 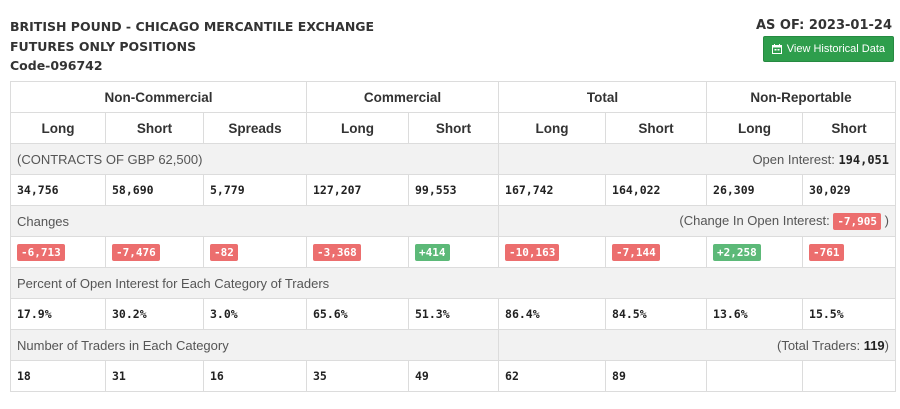 I want to click on table-cell: 65.6%, so click(x=357, y=314).